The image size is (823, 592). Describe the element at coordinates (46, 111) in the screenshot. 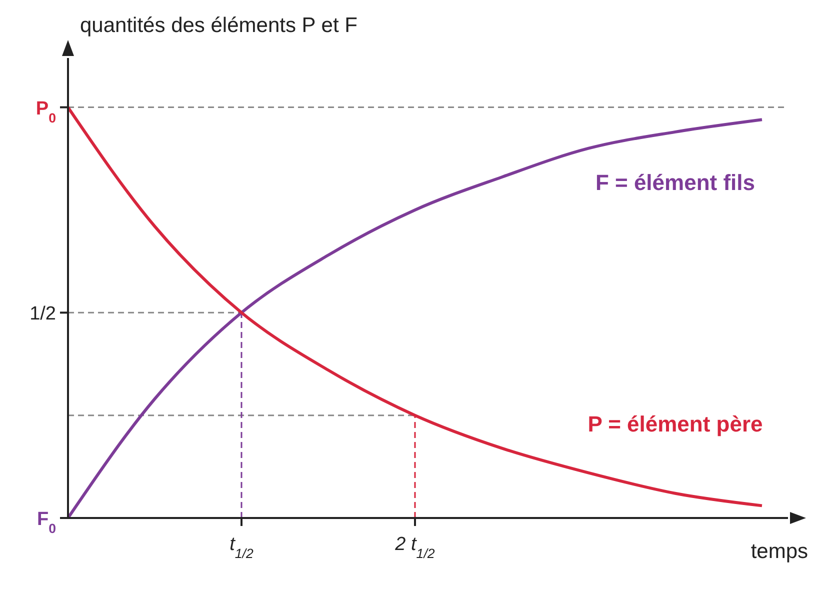

I see `ref-line-label: P$_{0}$` at that location.